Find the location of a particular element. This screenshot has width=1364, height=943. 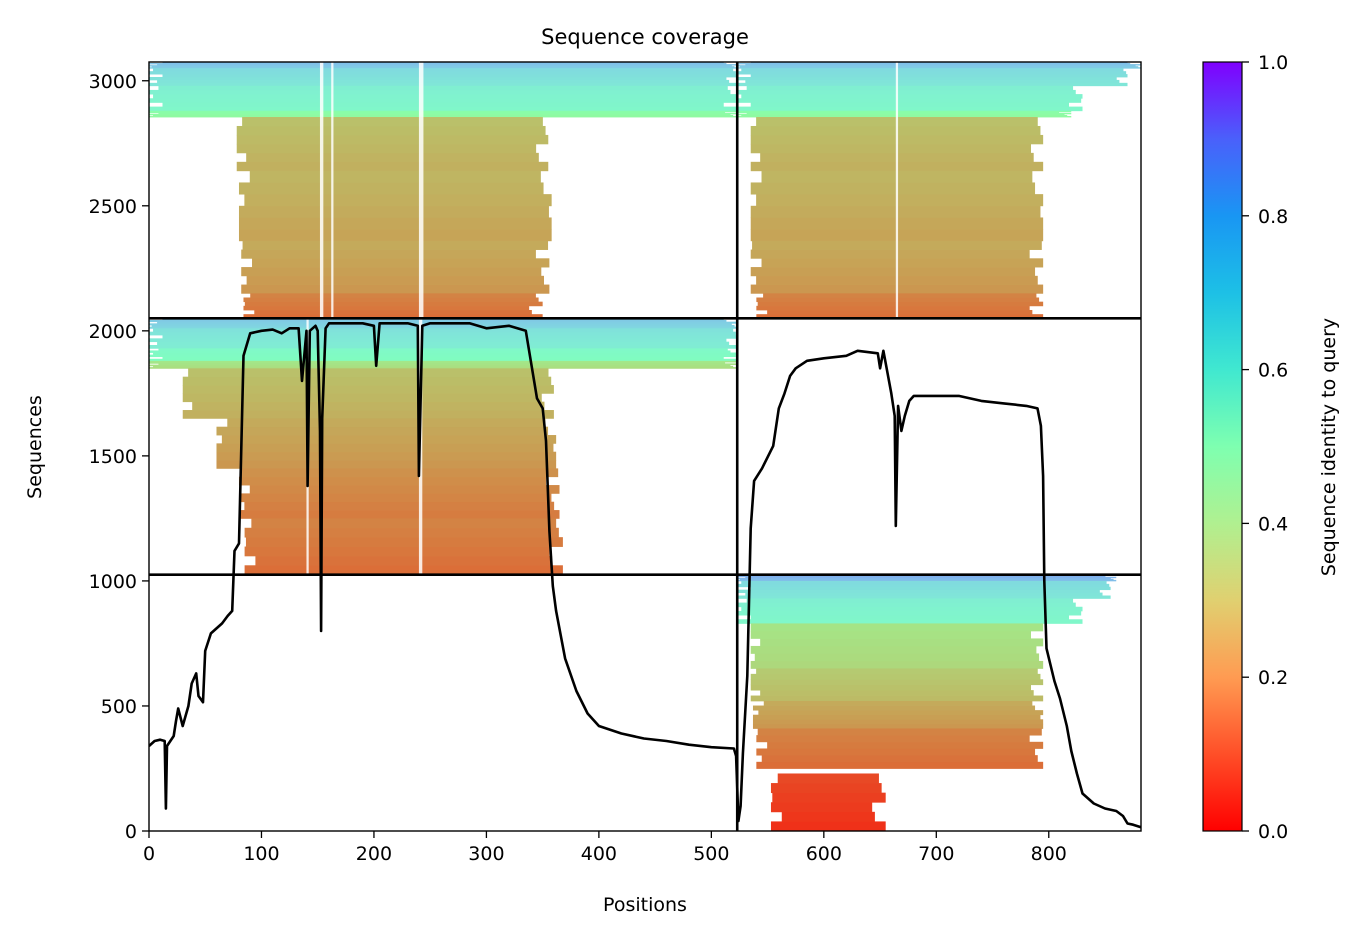

alignment-gap is located at coordinates (321, 190).